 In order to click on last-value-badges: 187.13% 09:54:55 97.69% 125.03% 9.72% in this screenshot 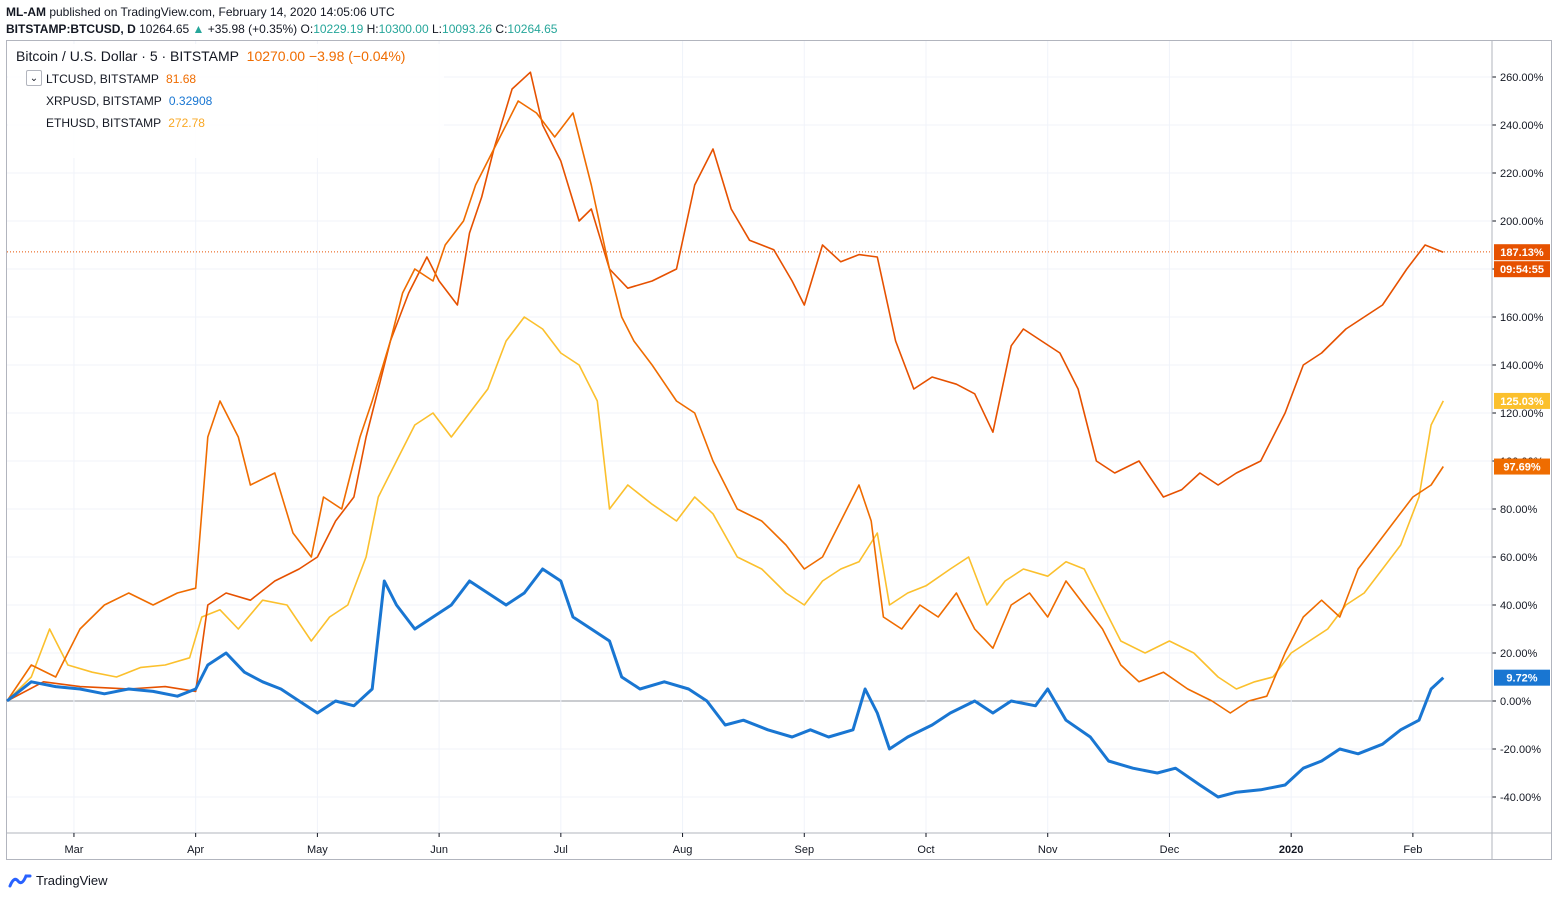, I will do `click(1522, 465)`.